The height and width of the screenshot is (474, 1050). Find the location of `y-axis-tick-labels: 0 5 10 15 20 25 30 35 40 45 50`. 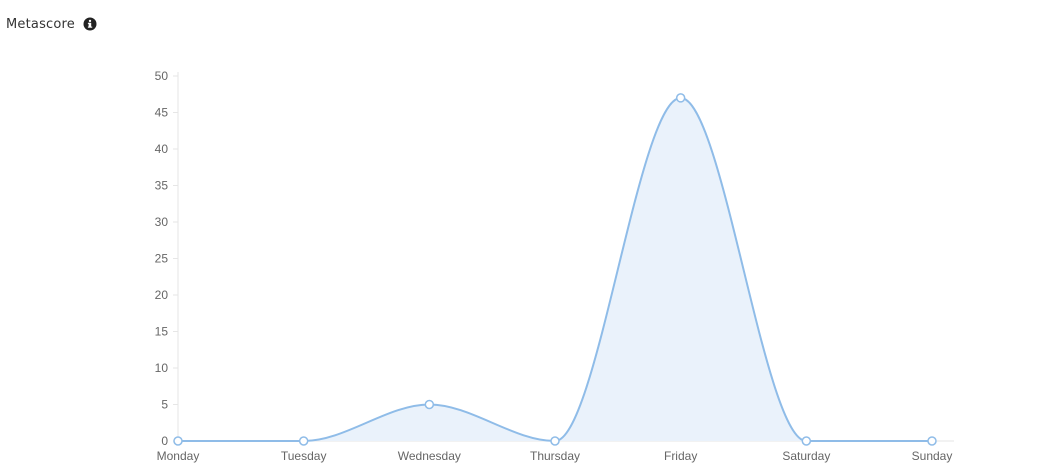

y-axis-tick-labels: 0 5 10 15 20 25 30 35 40 45 50 is located at coordinates (162, 258).